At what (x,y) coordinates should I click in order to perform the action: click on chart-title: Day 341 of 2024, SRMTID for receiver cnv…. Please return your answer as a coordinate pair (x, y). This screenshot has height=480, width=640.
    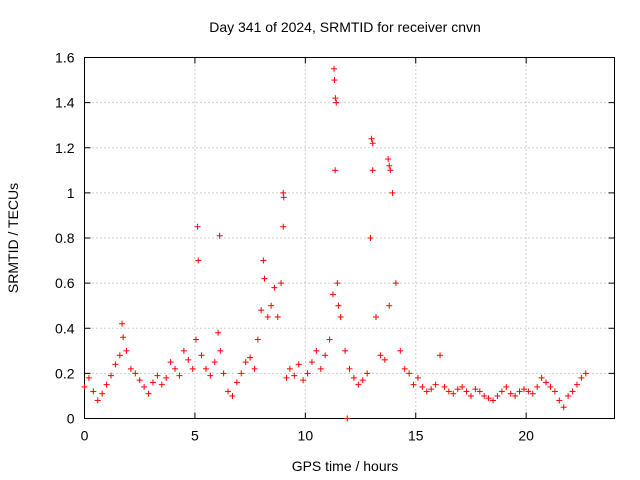
    Looking at the image, I should click on (345, 27).